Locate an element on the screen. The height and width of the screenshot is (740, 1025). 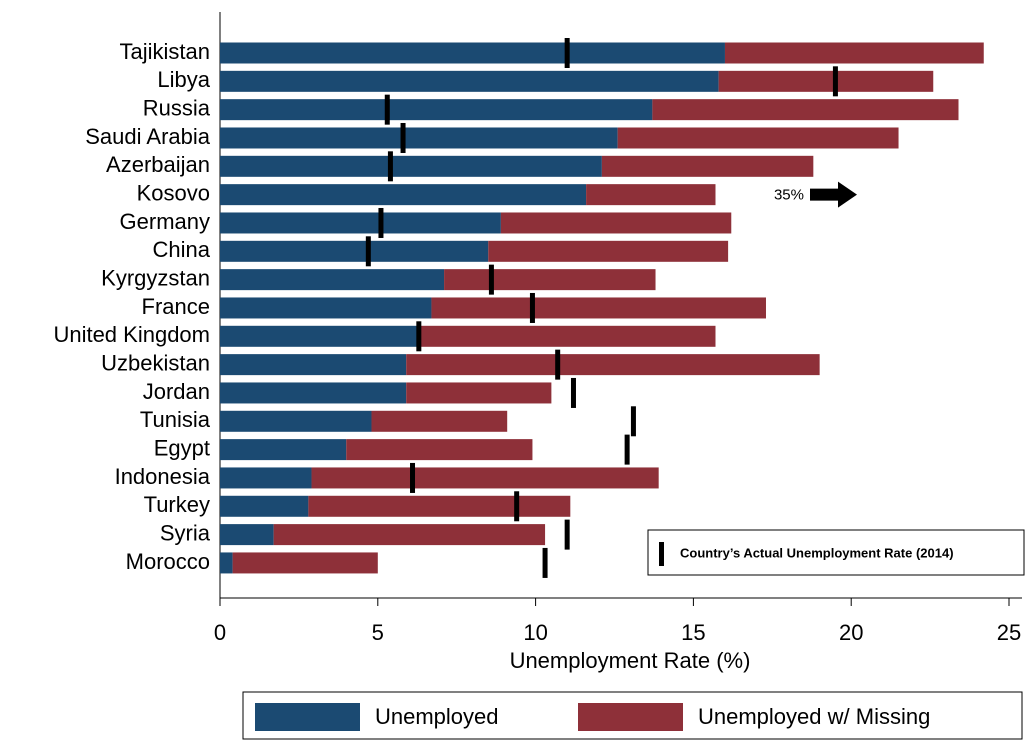
y-tick-label: Russia is located at coordinates (177, 107).